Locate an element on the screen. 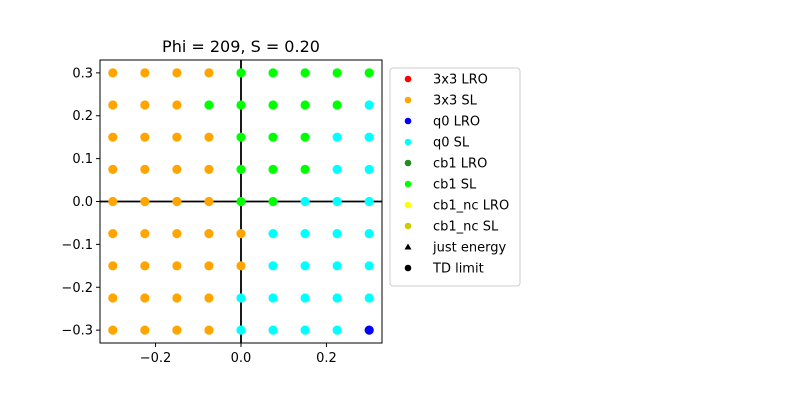  legend-label: 3x3 LRO is located at coordinates (460, 80).